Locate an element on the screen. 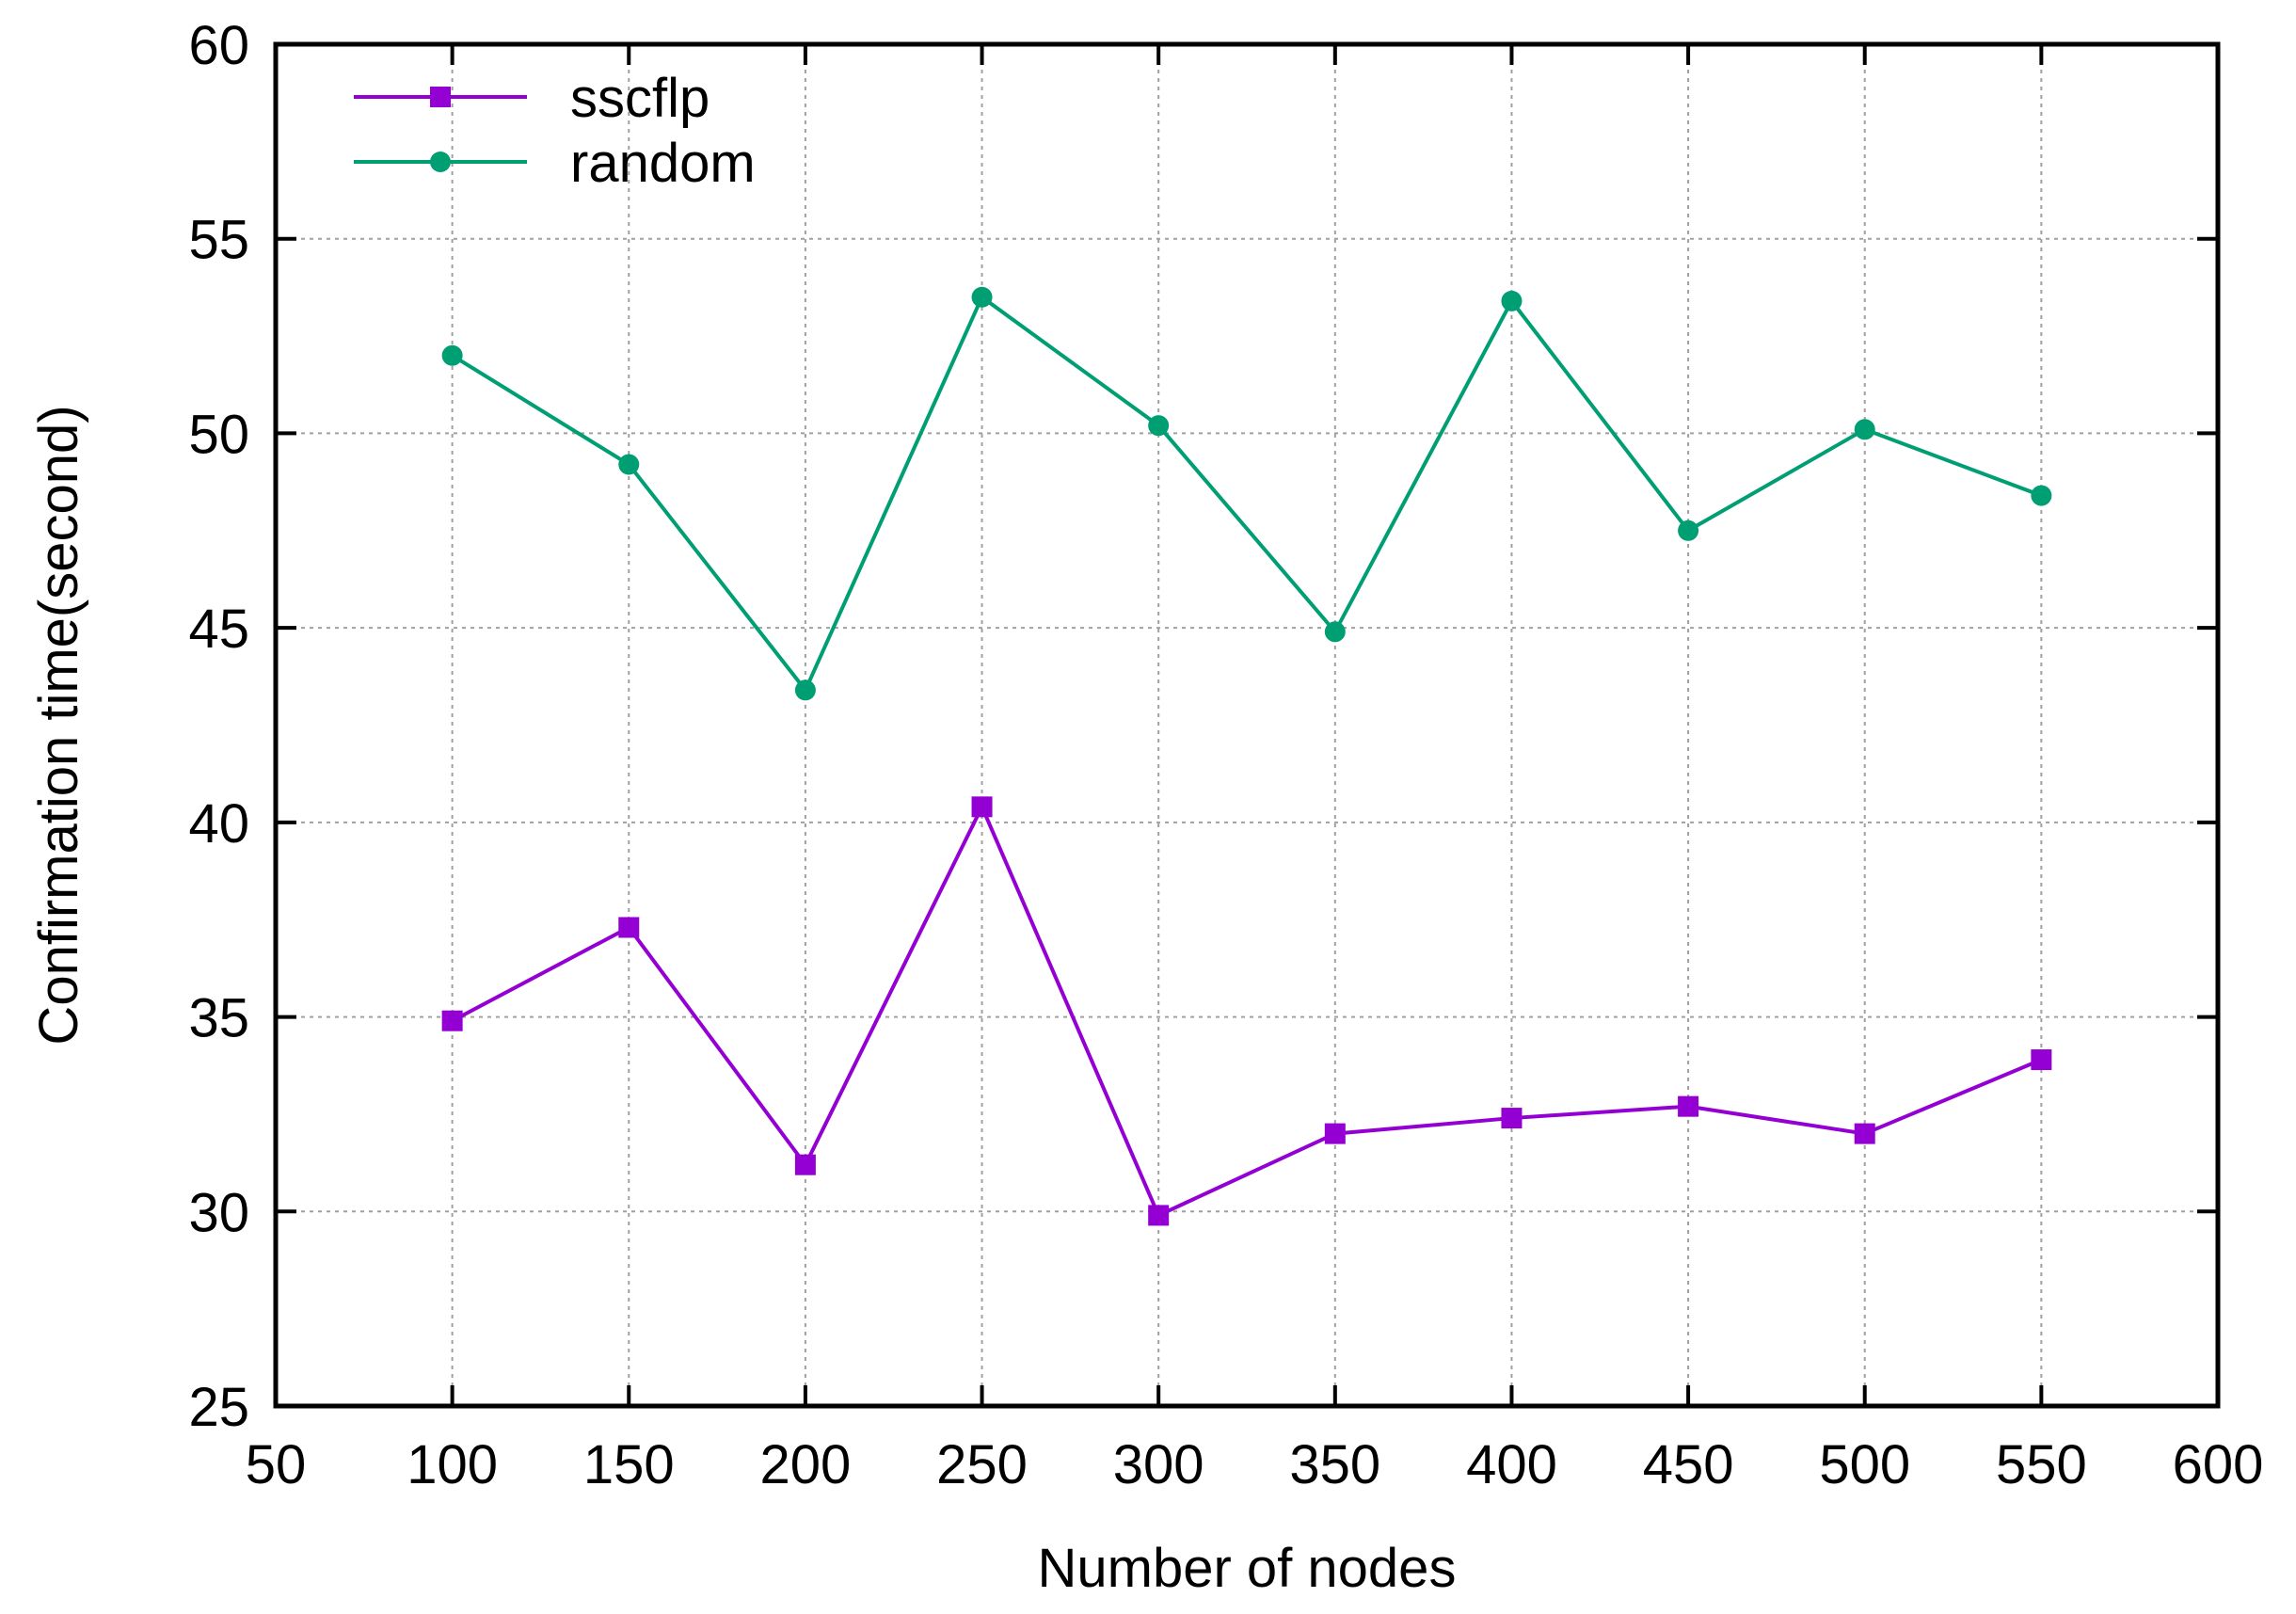 The image size is (2296, 1614). x-tick-label: 250 is located at coordinates (982, 1464).